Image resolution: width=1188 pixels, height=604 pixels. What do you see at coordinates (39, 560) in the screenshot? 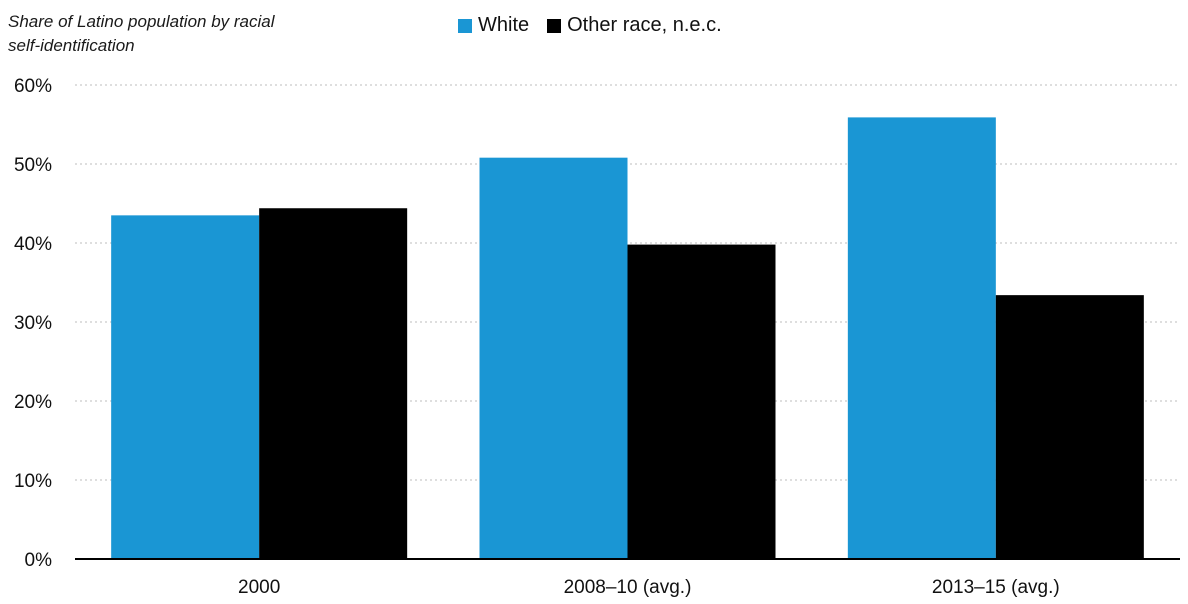
I see `y-tick-label-0: 0%` at bounding box center [39, 560].